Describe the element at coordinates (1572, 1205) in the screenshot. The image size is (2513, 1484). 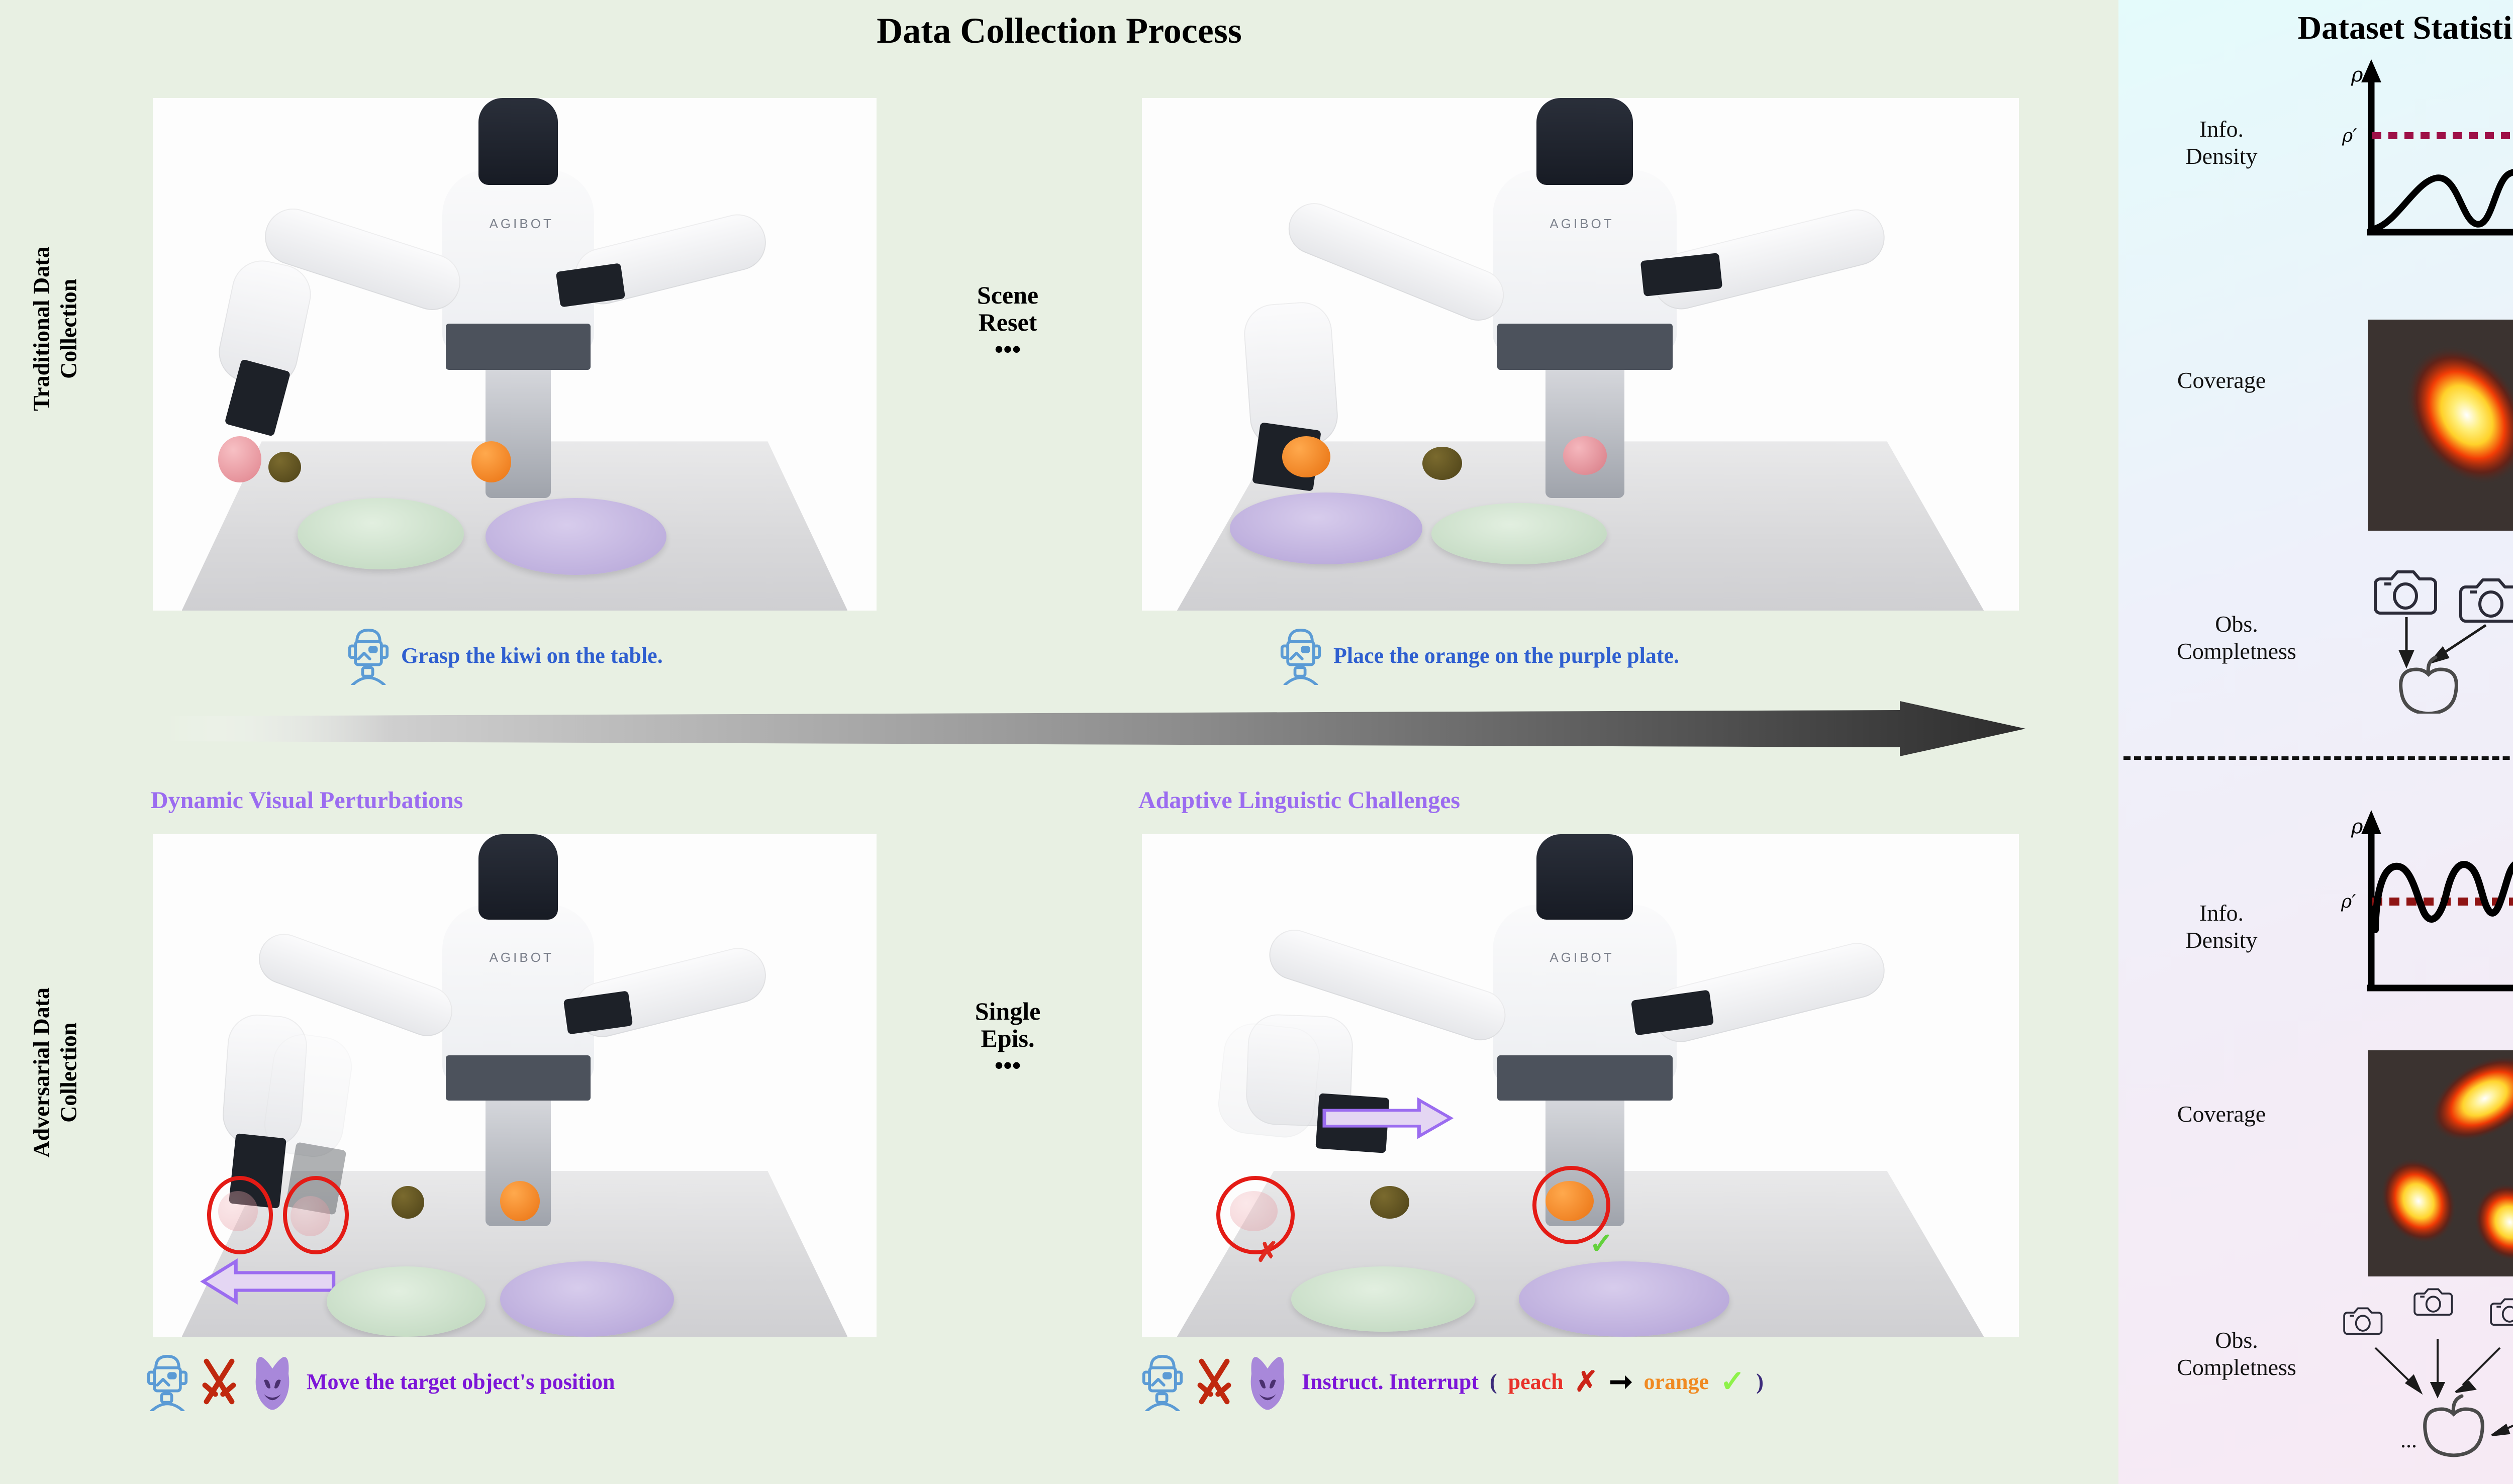
I see `highlight-circle-orange` at that location.